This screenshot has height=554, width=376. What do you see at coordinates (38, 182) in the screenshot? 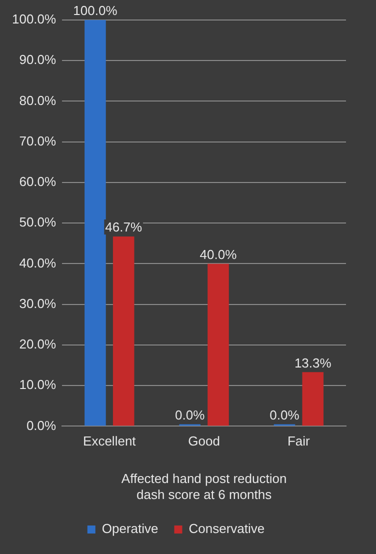
I see `y-tick-label: 60.0%` at bounding box center [38, 182].